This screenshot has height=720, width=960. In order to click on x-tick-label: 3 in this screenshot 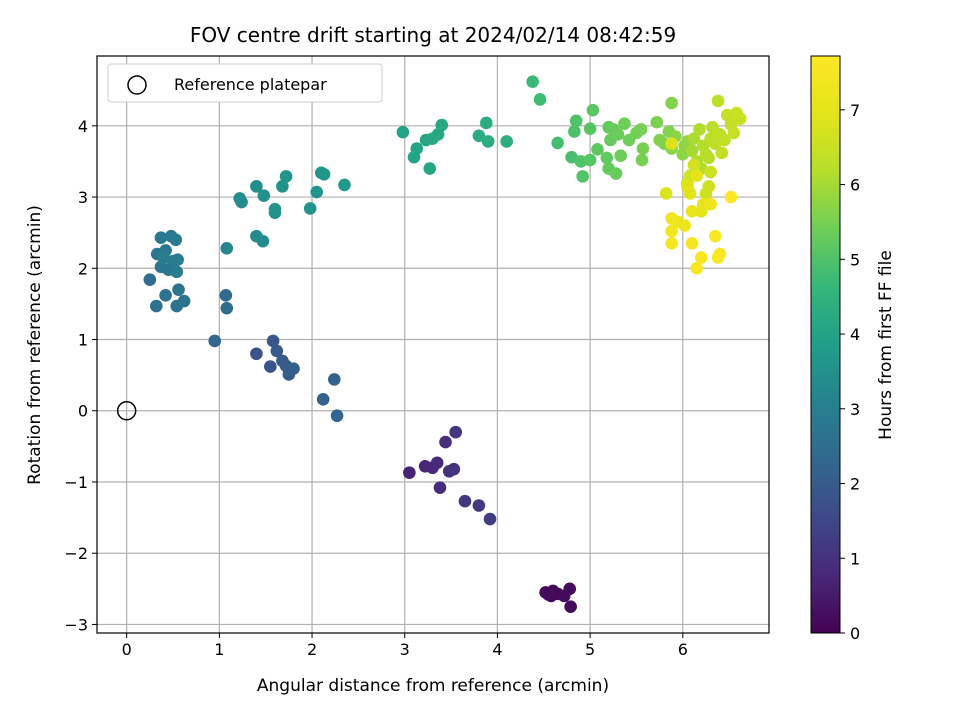, I will do `click(405, 649)`.